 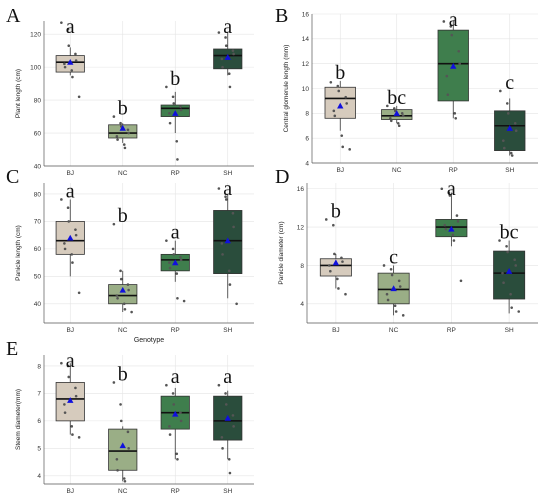 I want to click on box-sh: bc, so click(x=509, y=268).